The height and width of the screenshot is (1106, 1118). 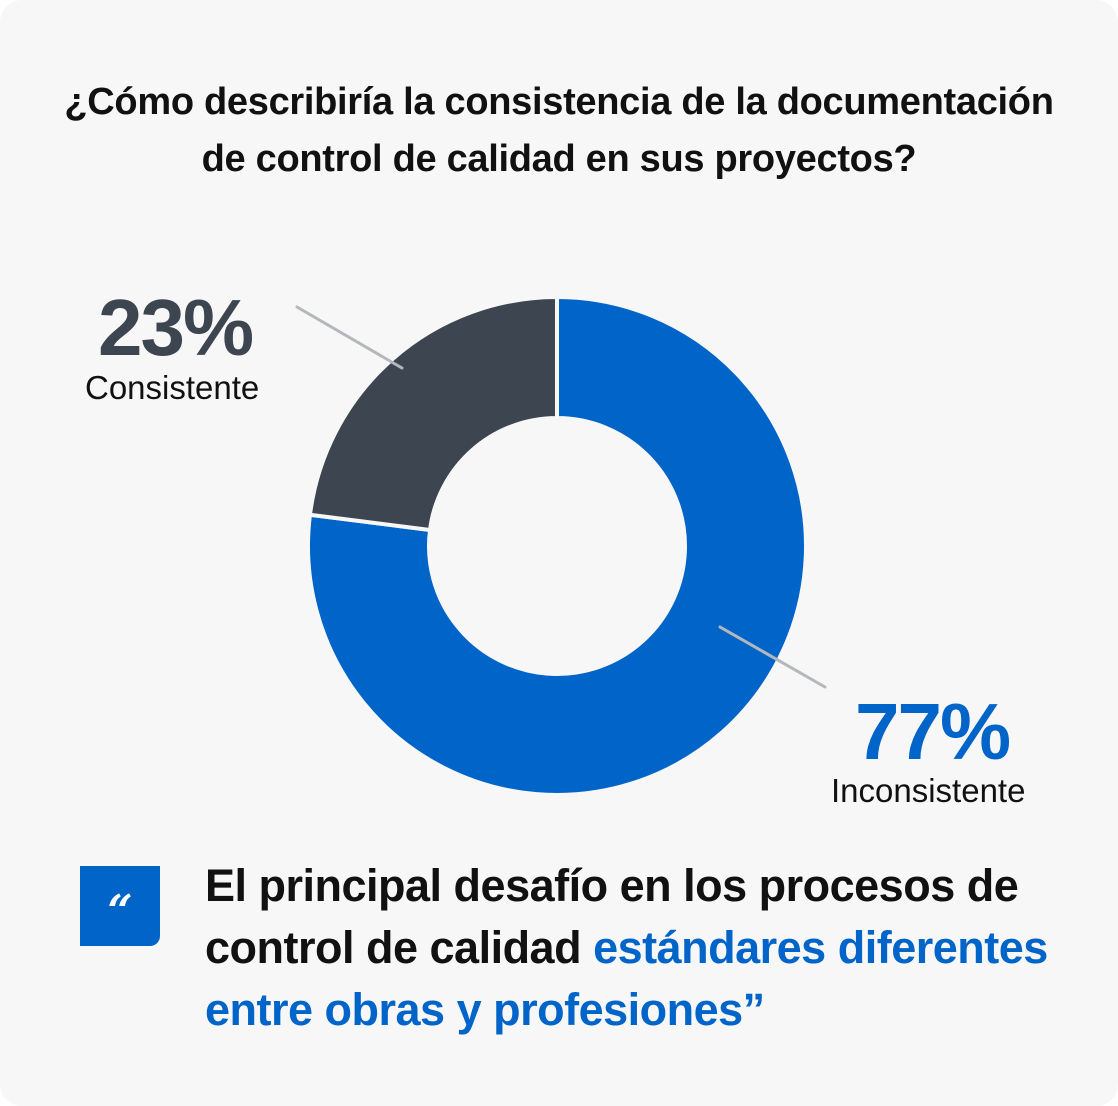 What do you see at coordinates (772, 657) in the screenshot?
I see `leader-line-inconsistente` at bounding box center [772, 657].